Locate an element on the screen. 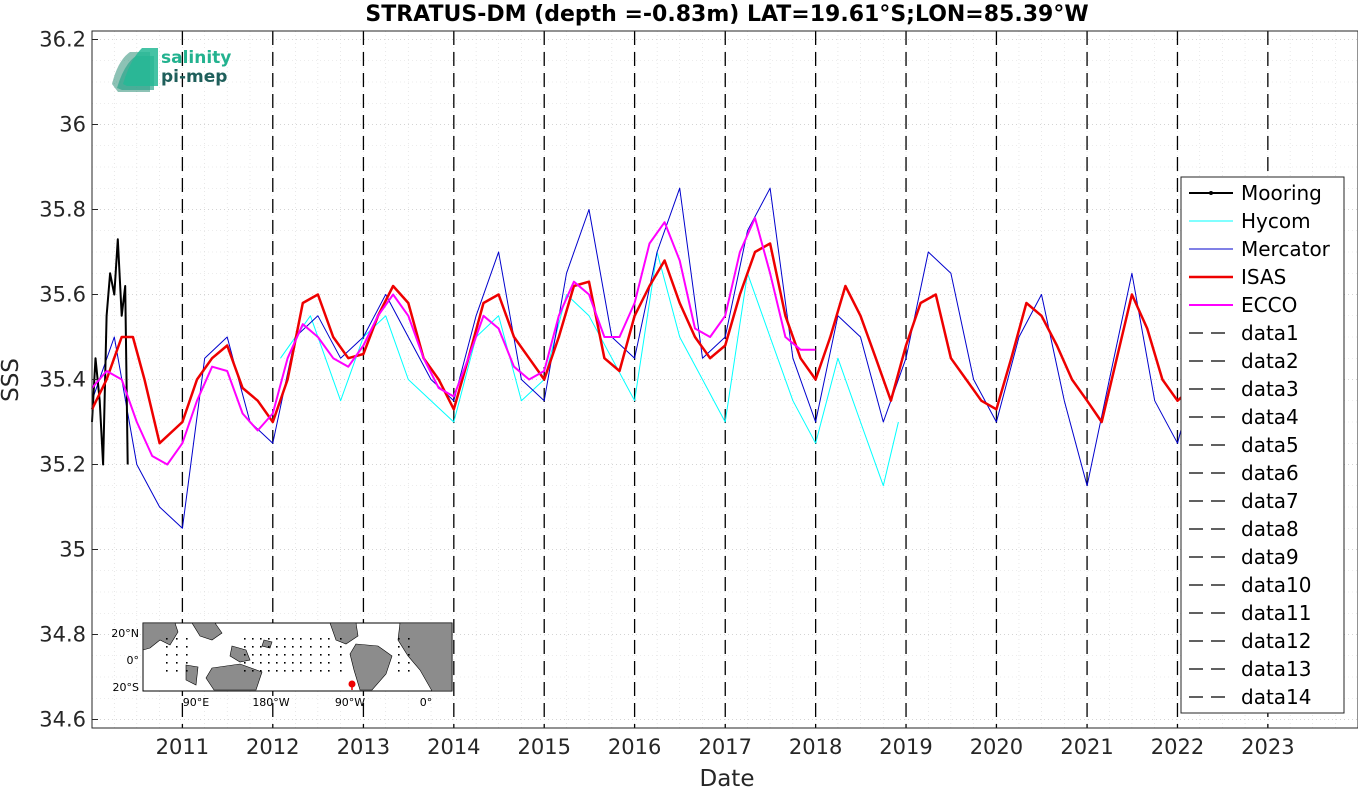 The width and height of the screenshot is (1358, 790). y-tick-labels: 34.6 34.8 35 35.2 35.4 35.6 35.8 36 36.2 is located at coordinates (68, 380).